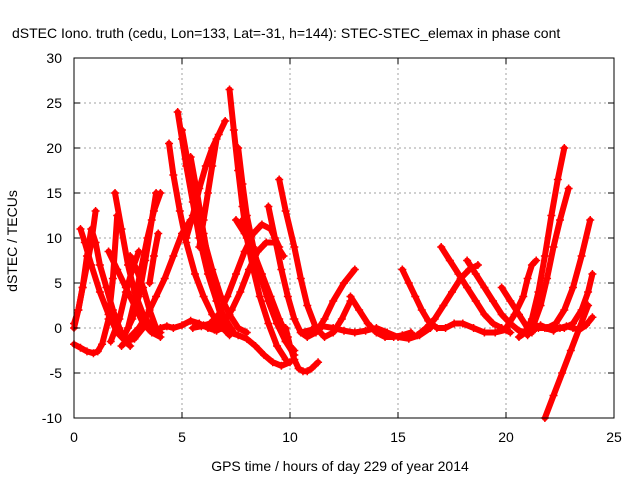 This screenshot has height=480, width=640. I want to click on x-tick-labels: 0 5 10 15 20 25, so click(346, 437).